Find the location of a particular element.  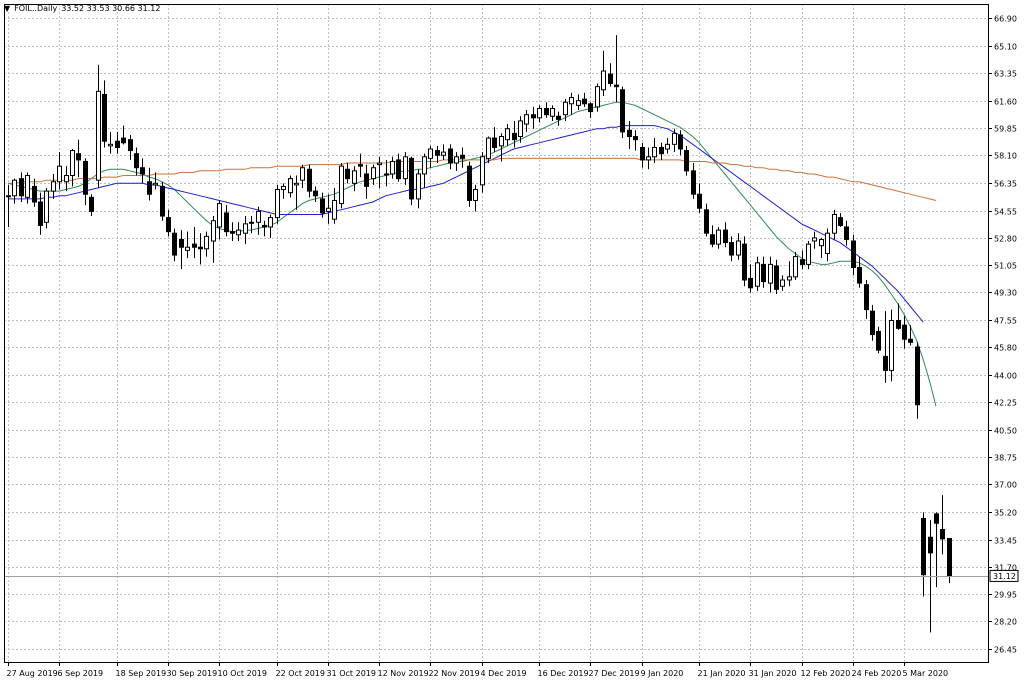

last-price-label: 31.12 is located at coordinates (1004, 576).